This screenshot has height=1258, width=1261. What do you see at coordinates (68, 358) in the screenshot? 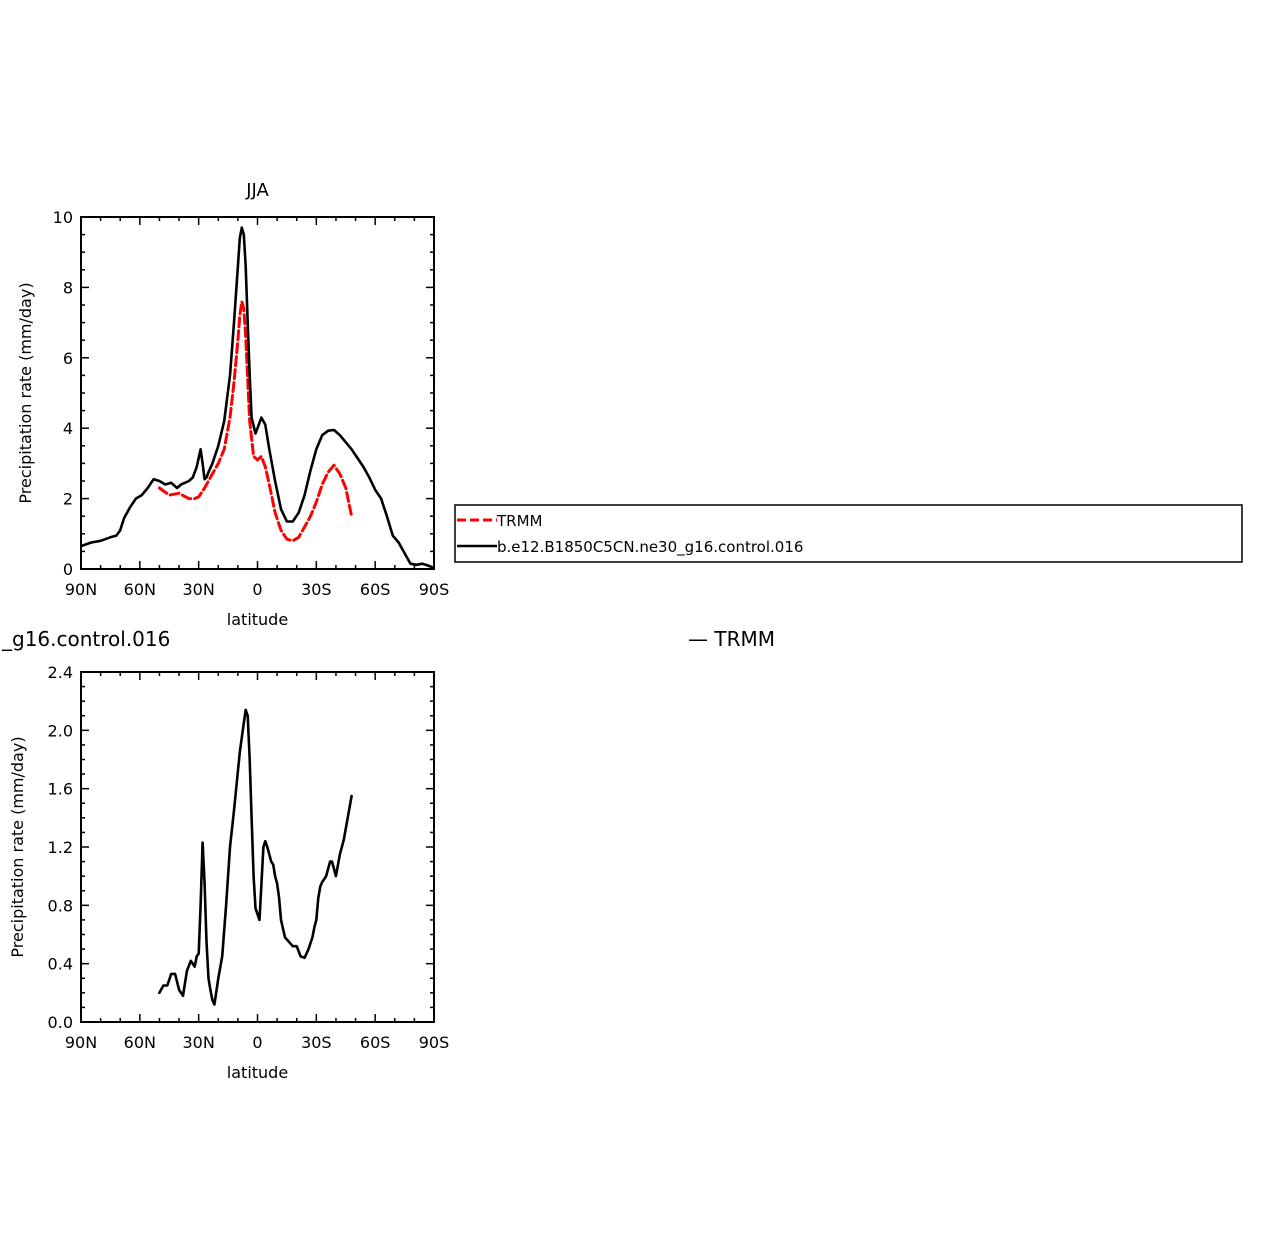
I see `y-tick-label: 6` at bounding box center [68, 358].